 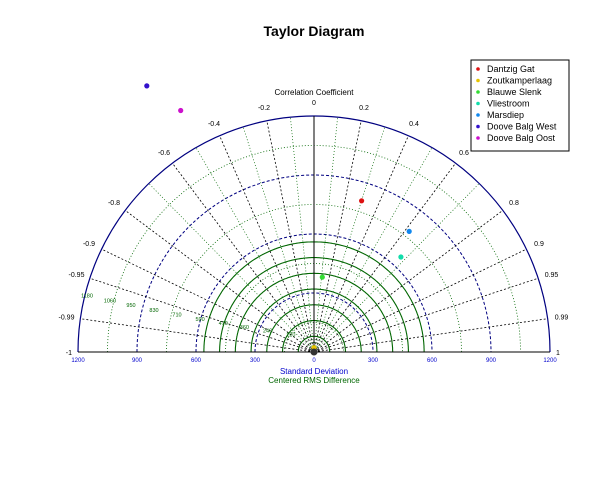 What do you see at coordinates (214, 124) in the screenshot?
I see `correlation-tick-label: -0.4` at bounding box center [214, 124].